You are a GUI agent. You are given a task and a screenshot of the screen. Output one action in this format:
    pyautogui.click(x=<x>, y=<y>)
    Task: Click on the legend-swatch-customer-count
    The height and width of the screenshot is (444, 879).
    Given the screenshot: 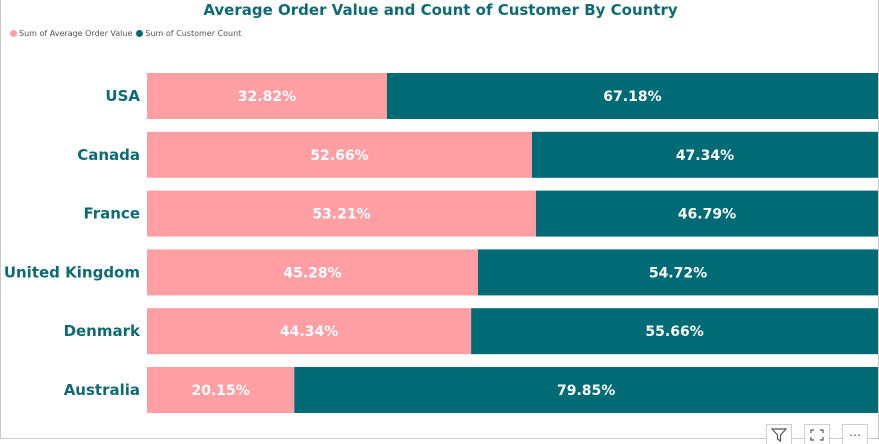 What is the action you would take?
    pyautogui.click(x=140, y=33)
    